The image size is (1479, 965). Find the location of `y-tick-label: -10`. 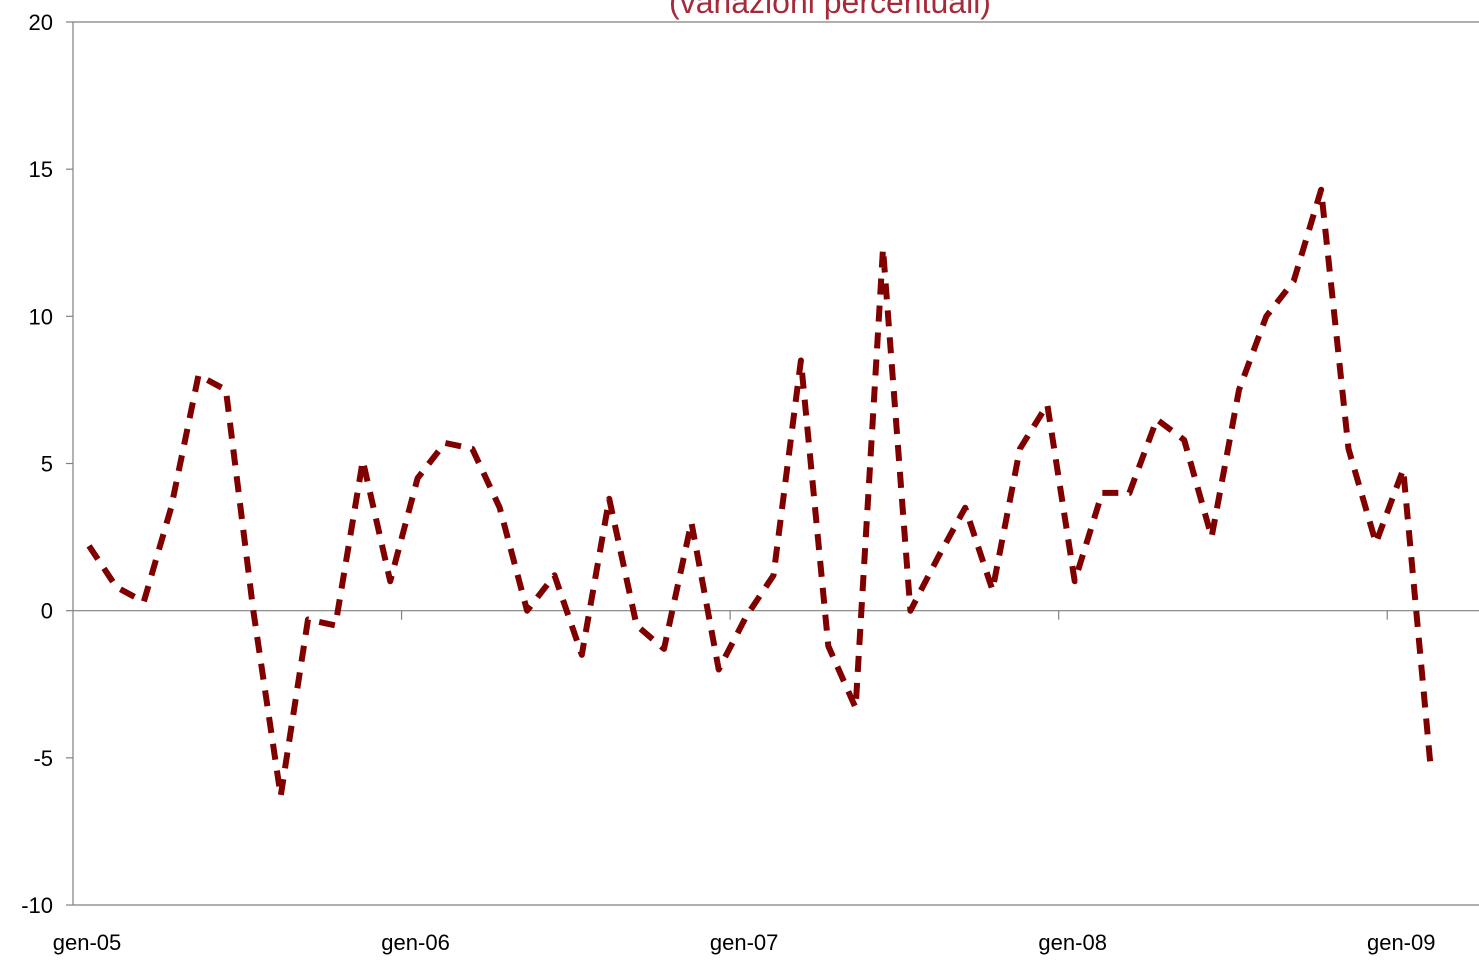

y-tick-label: -10 is located at coordinates (37, 905).